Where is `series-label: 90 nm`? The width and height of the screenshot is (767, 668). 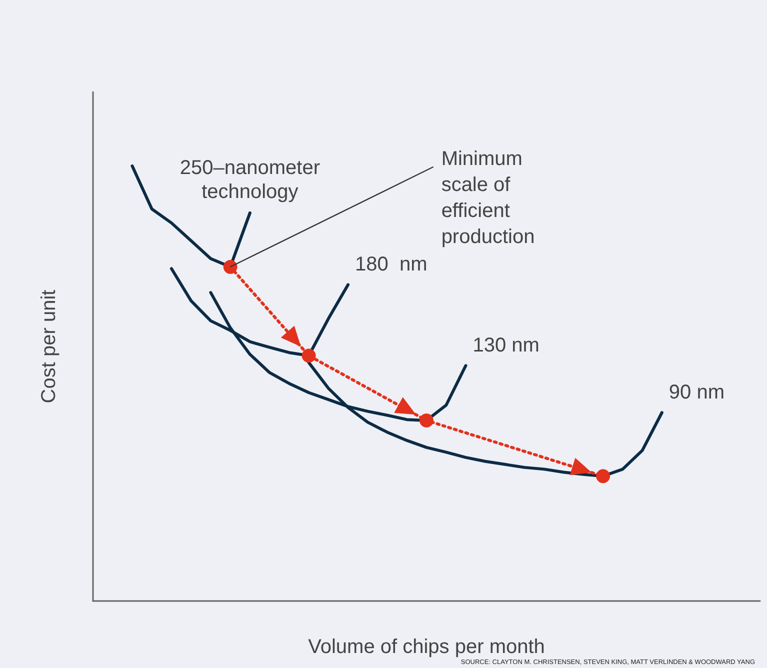 series-label: 90 nm is located at coordinates (696, 393).